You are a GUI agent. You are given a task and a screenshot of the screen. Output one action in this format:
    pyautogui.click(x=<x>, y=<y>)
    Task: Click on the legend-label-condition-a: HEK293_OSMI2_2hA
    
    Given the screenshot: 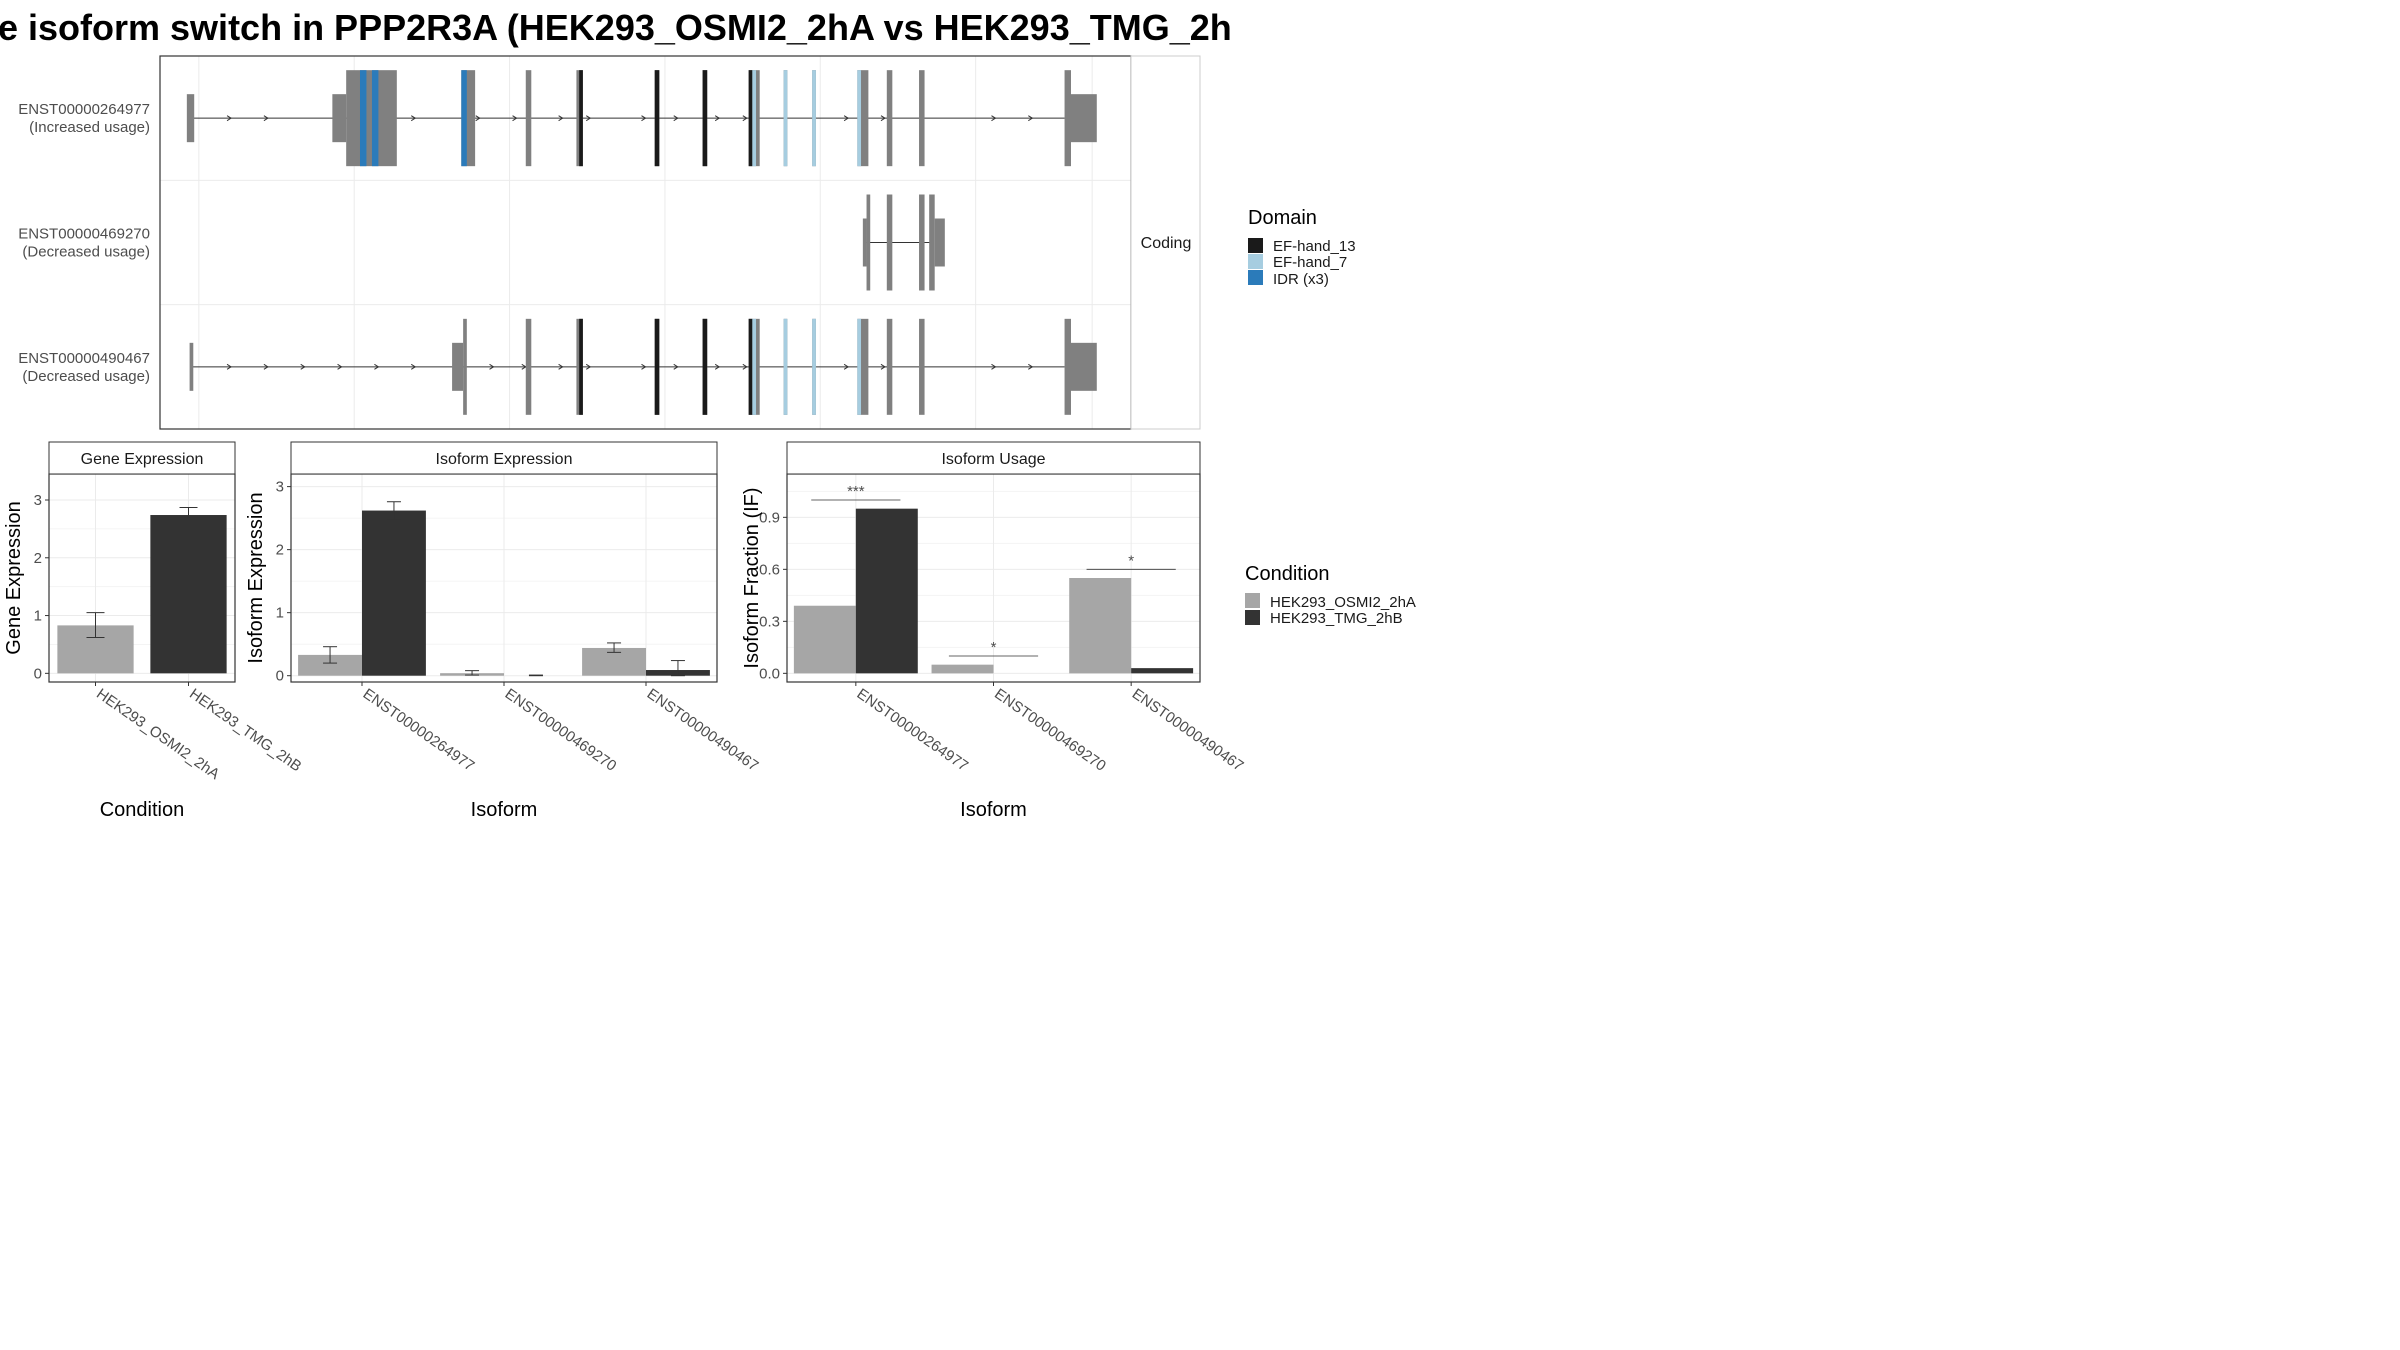 What is the action you would take?
    pyautogui.click(x=1343, y=602)
    